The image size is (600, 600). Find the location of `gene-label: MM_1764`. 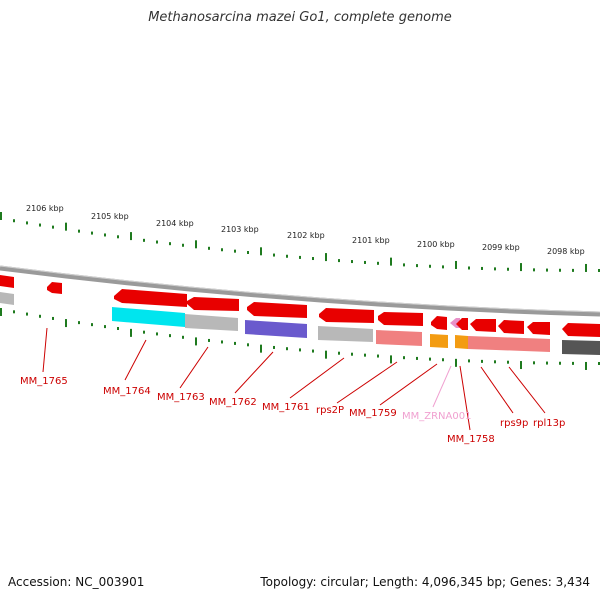

gene-label: MM_1764 is located at coordinates (127, 391).